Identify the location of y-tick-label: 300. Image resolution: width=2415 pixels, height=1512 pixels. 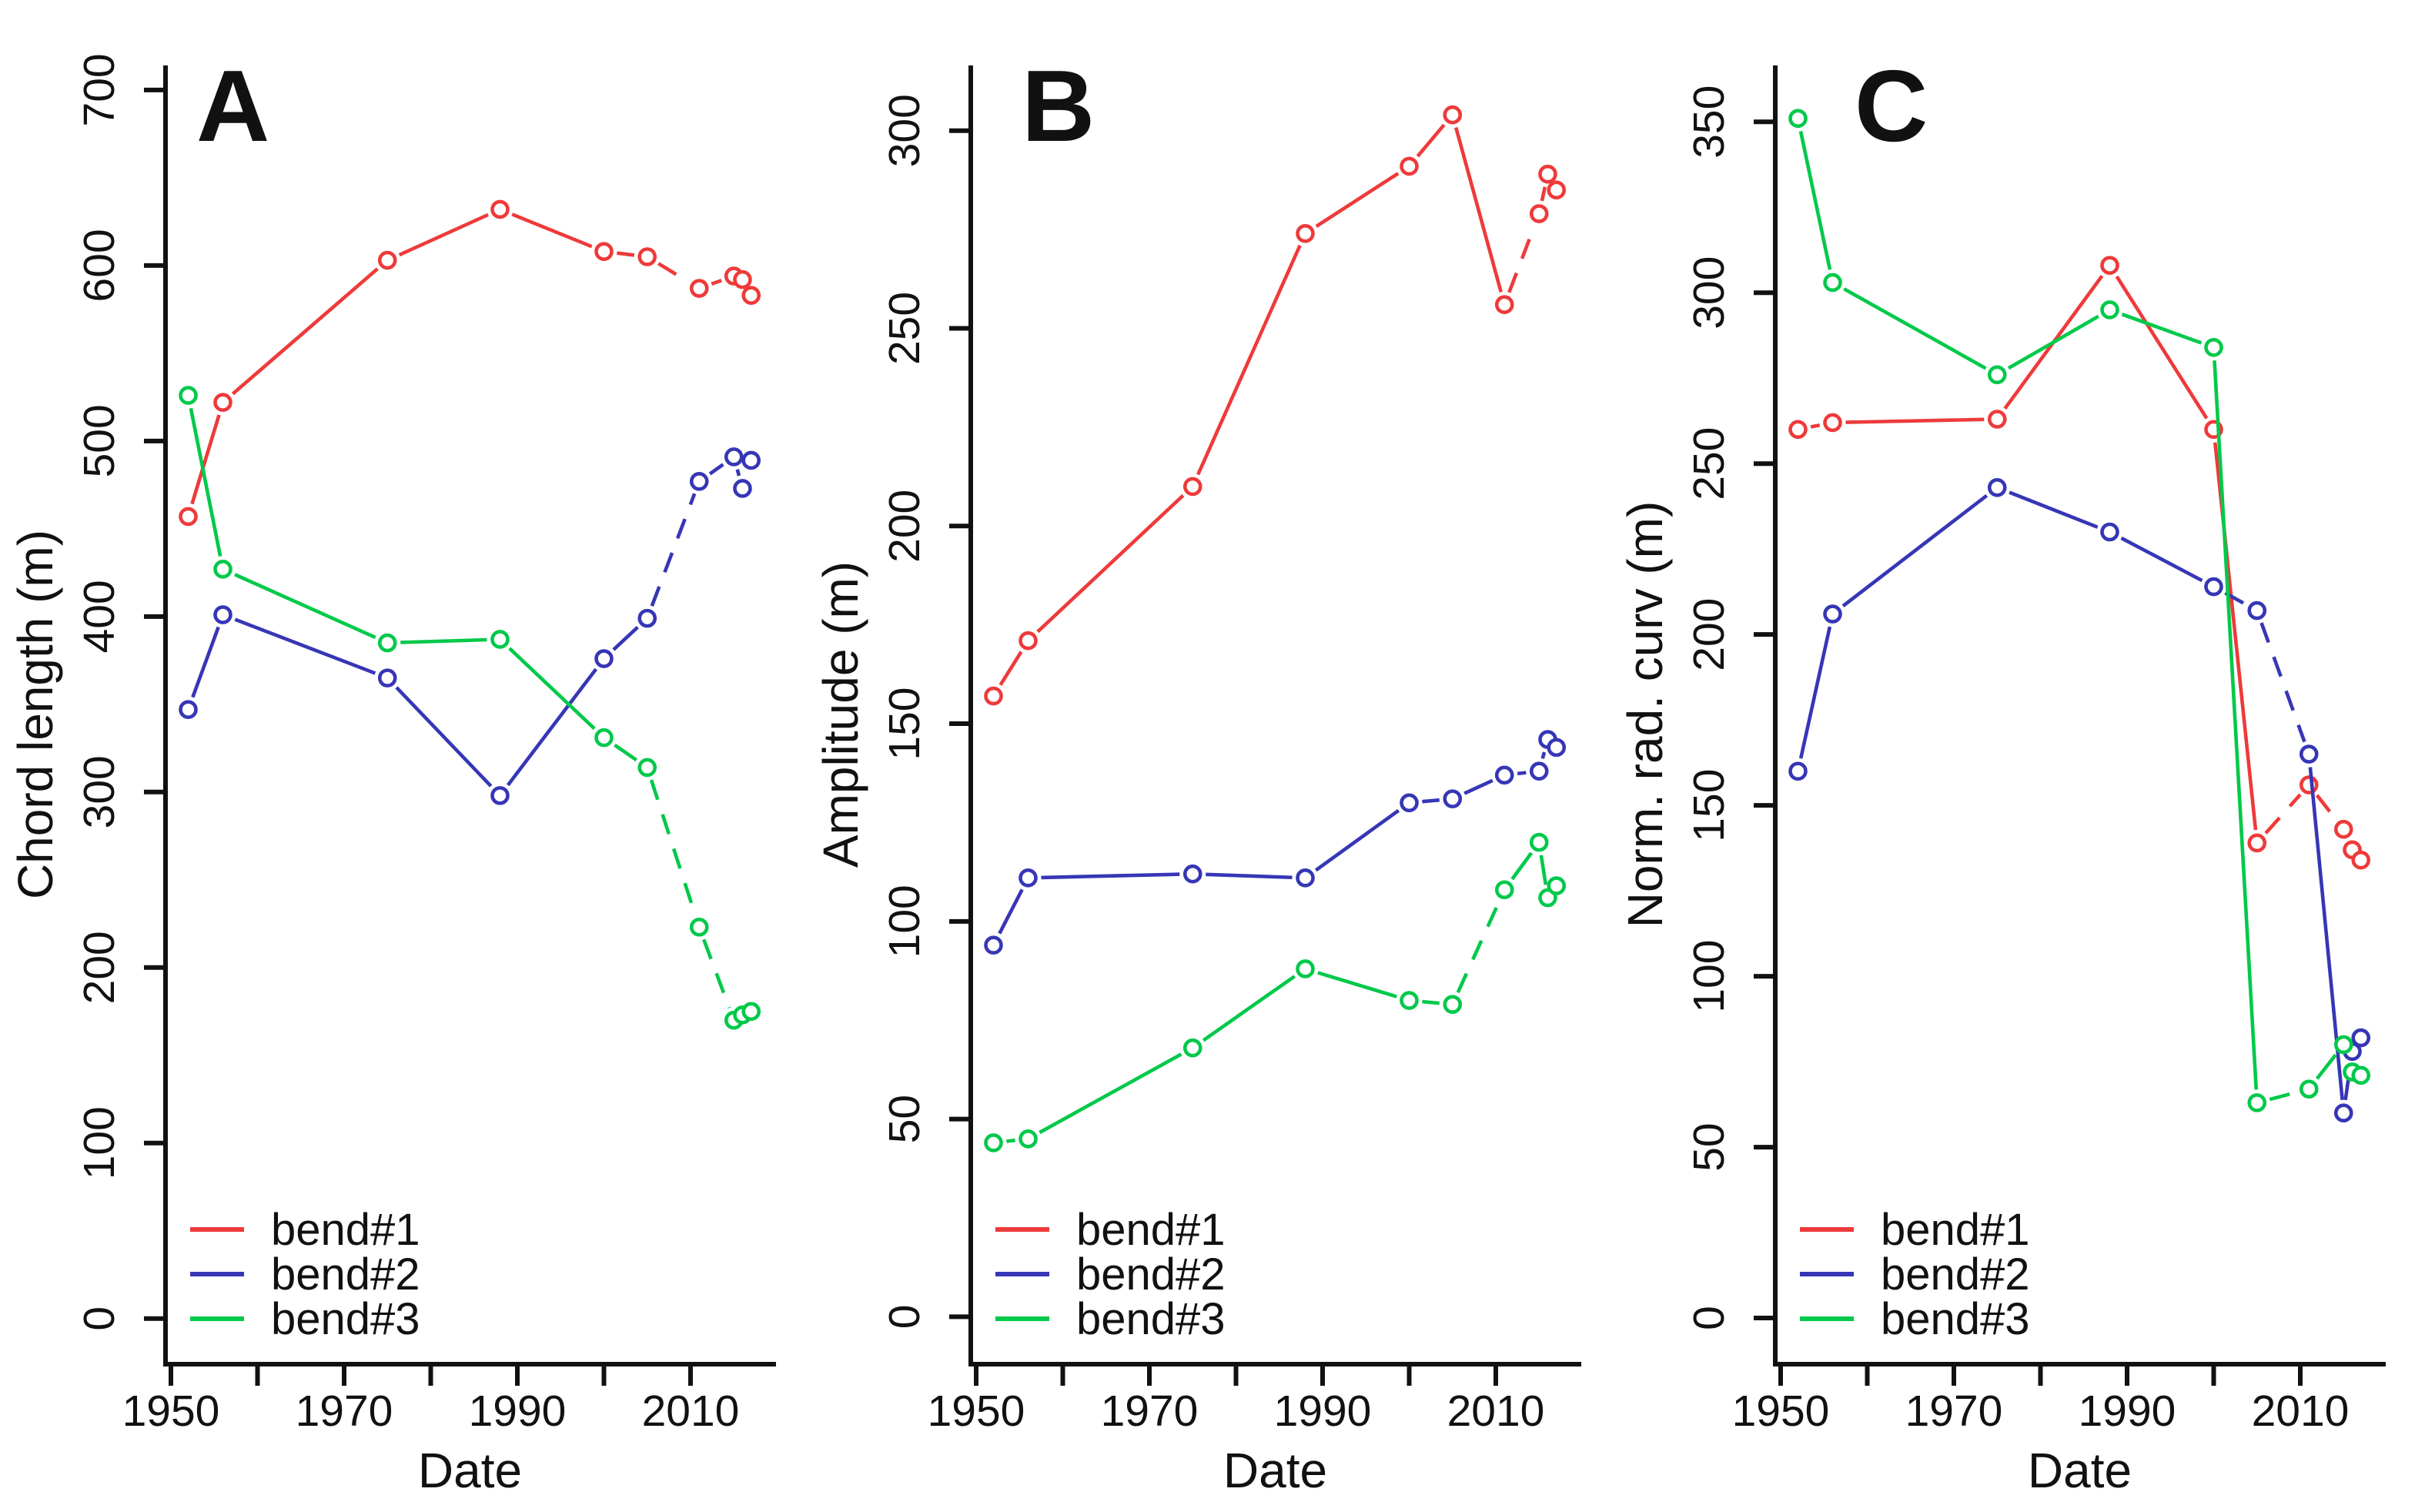
(1709, 292).